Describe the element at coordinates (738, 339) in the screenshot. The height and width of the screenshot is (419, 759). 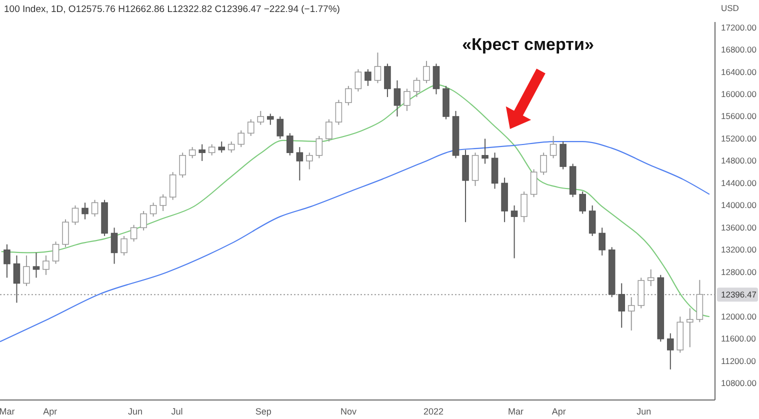
I see `y-tick-label: 11600.00` at that location.